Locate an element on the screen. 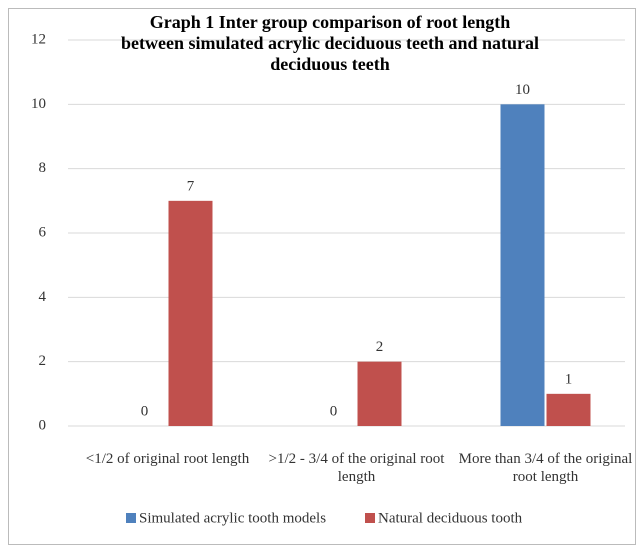 Image resolution: width=643 pixels, height=552 pixels. data-label: 1 is located at coordinates (569, 379).